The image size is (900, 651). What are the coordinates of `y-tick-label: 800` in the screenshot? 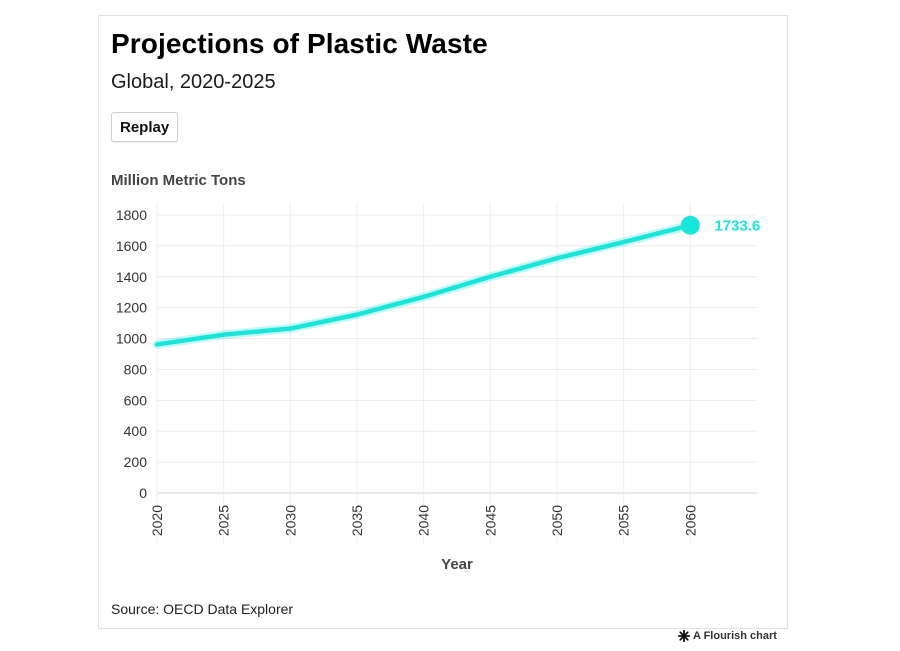 It's located at (136, 369).